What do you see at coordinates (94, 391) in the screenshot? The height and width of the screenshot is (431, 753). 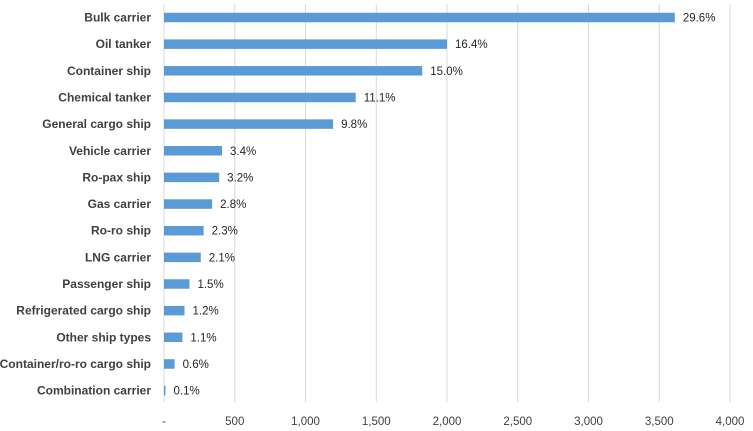 I see `category-label: Combination carrier` at bounding box center [94, 391].